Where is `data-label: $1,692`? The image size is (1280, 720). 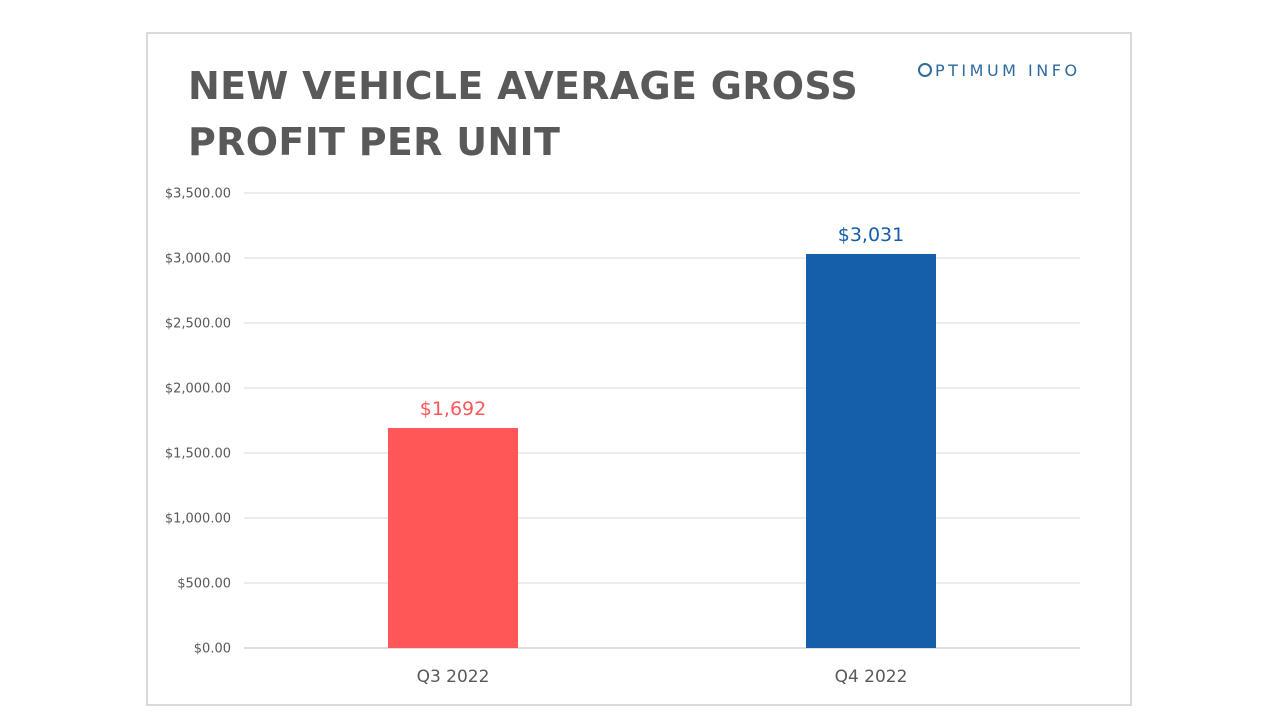
data-label: $1,692 is located at coordinates (453, 409).